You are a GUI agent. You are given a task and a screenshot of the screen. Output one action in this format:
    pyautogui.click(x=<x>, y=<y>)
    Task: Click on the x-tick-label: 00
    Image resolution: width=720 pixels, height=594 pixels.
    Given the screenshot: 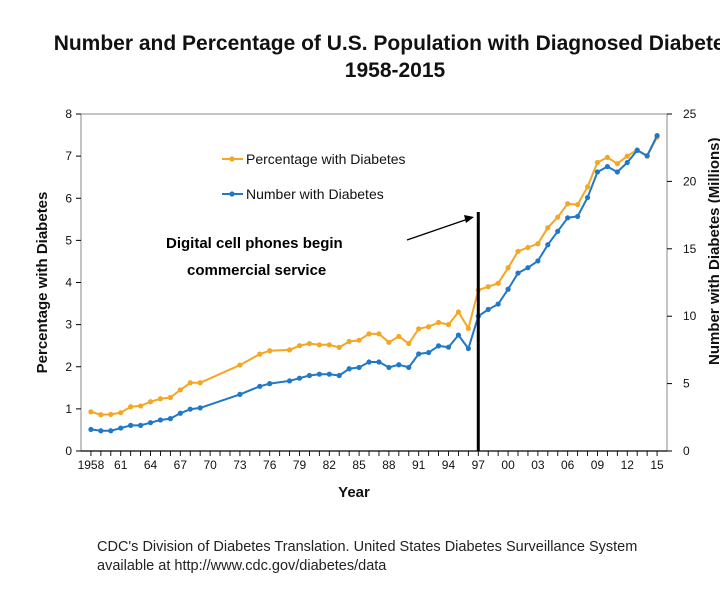 What is the action you would take?
    pyautogui.click(x=508, y=465)
    